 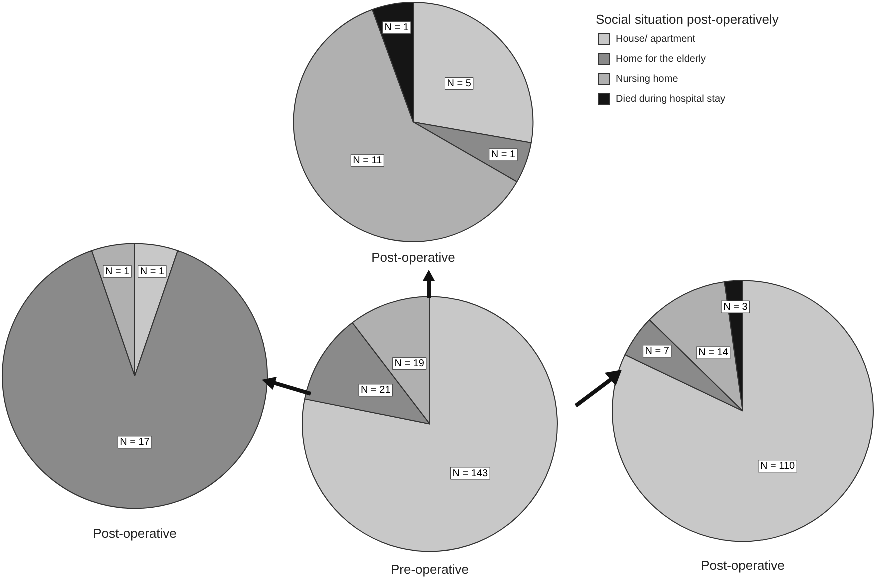 I want to click on legend-title: Social situation post-operatively, so click(x=688, y=19).